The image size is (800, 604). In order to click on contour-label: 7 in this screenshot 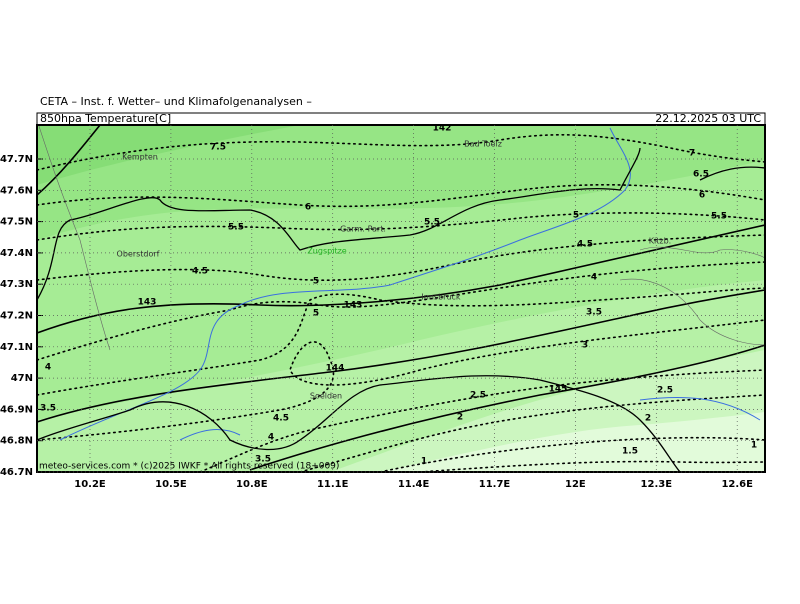, I will do `click(692, 154)`.